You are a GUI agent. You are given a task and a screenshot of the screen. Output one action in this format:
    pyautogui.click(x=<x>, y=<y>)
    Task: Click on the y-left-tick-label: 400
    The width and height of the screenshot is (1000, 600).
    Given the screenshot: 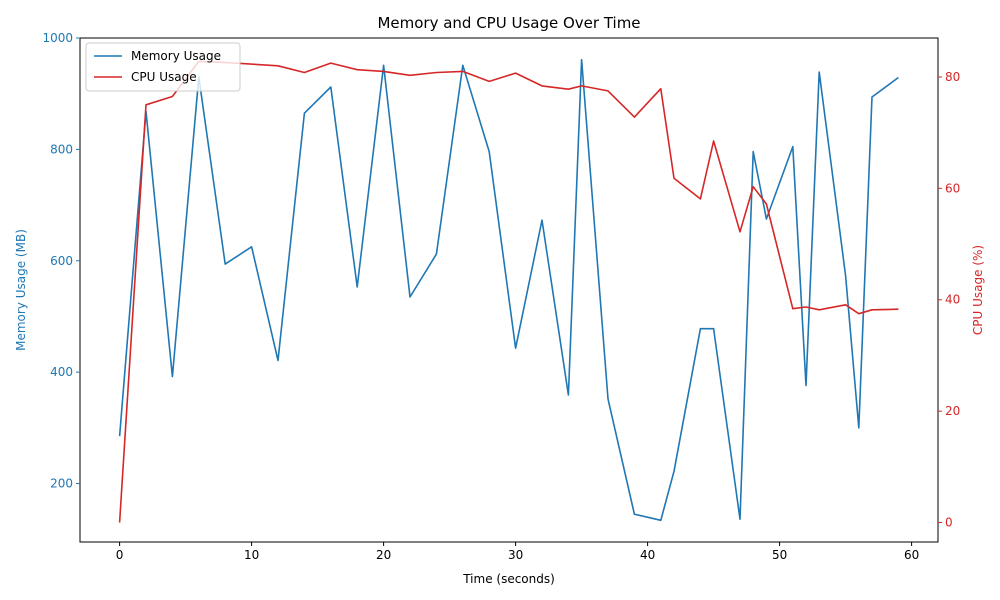 What is the action you would take?
    pyautogui.click(x=61, y=372)
    